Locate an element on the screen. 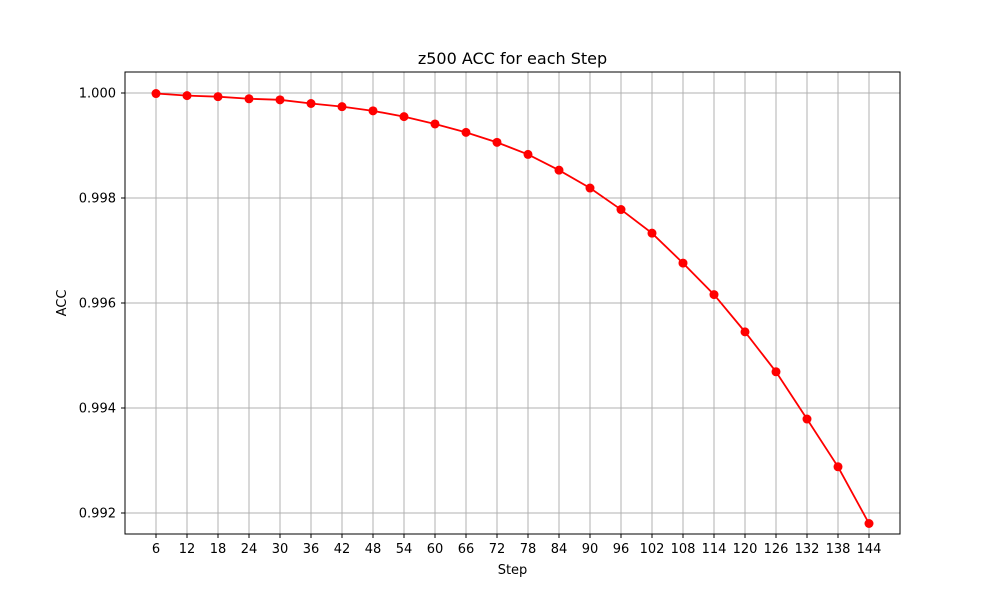 The height and width of the screenshot is (600, 1000). y-tick-label: 0.994 is located at coordinates (97, 409).